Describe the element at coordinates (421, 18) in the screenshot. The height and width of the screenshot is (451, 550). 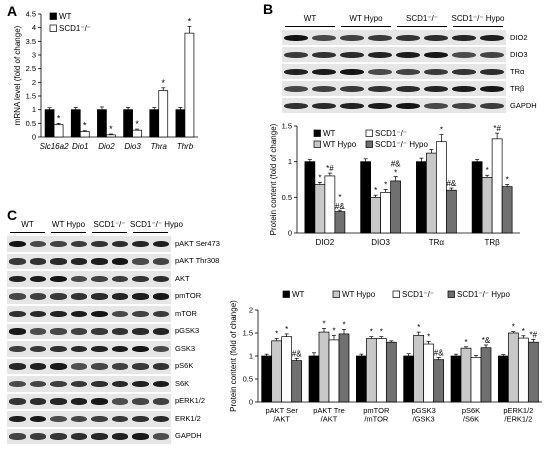
I see `blot-group-label: SCD1⁻/⁻` at that location.